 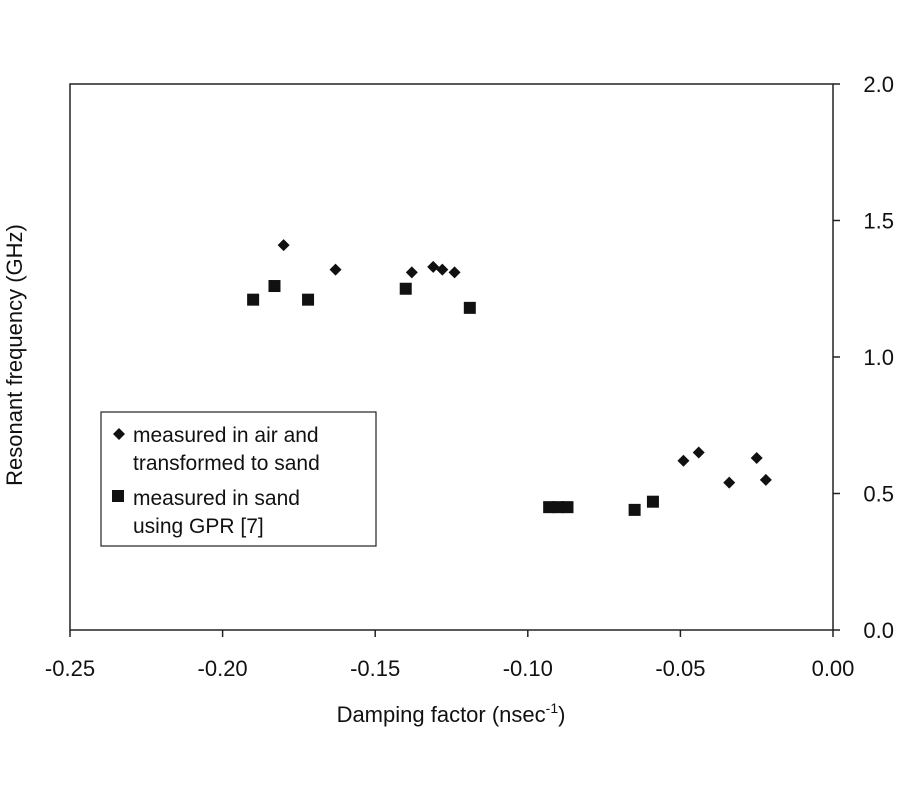 What do you see at coordinates (226, 435) in the screenshot?
I see `legend-series-1-line-1: measured in air and` at bounding box center [226, 435].